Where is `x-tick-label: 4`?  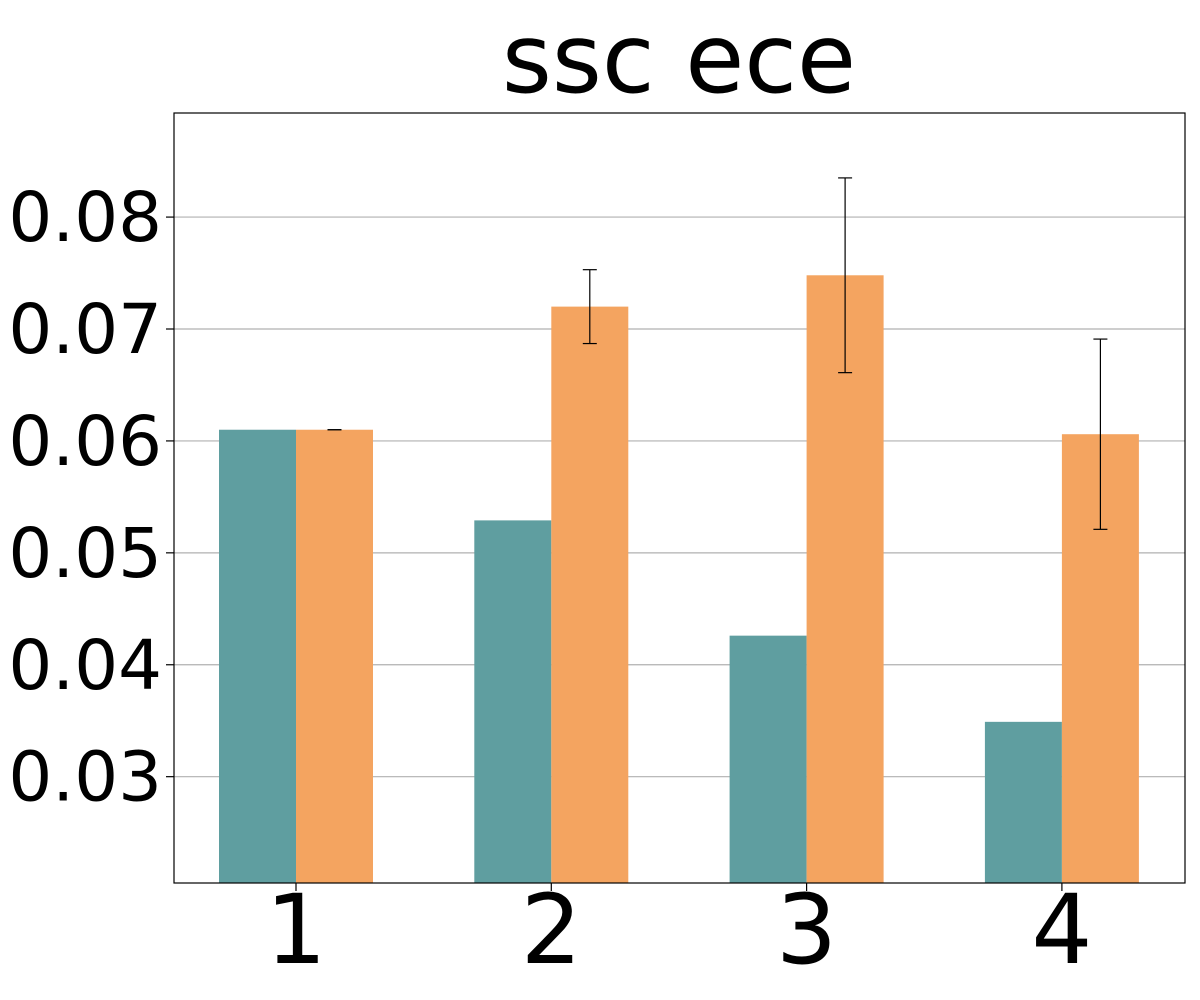
x-tick-label: 4 is located at coordinates (1061, 930).